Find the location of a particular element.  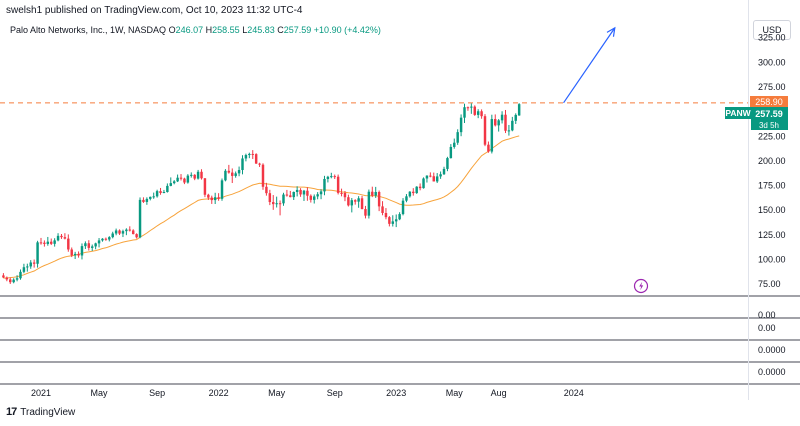

y-tick-label: 300.00 is located at coordinates (772, 62).